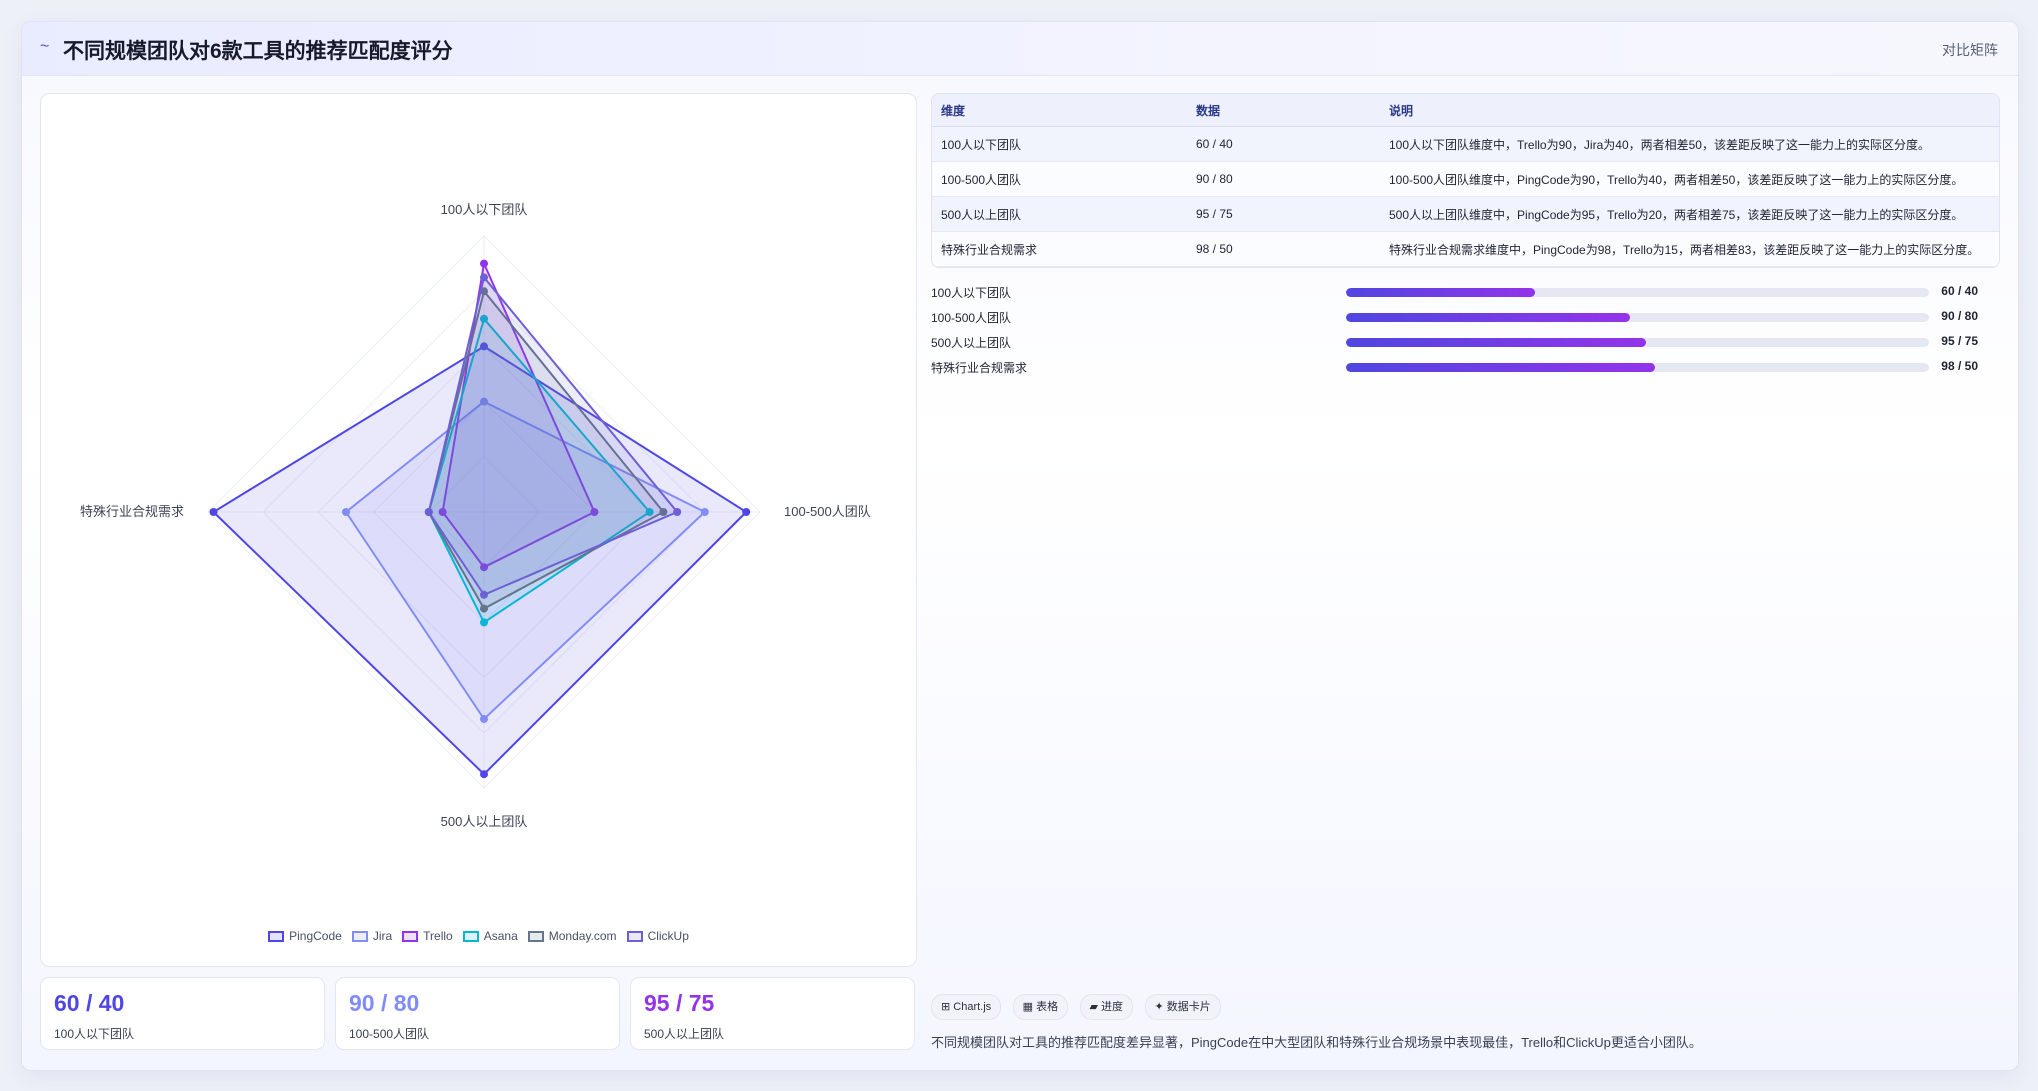  What do you see at coordinates (1182, 1007) in the screenshot?
I see `chip-data-card: ✦ 数据卡片` at bounding box center [1182, 1007].